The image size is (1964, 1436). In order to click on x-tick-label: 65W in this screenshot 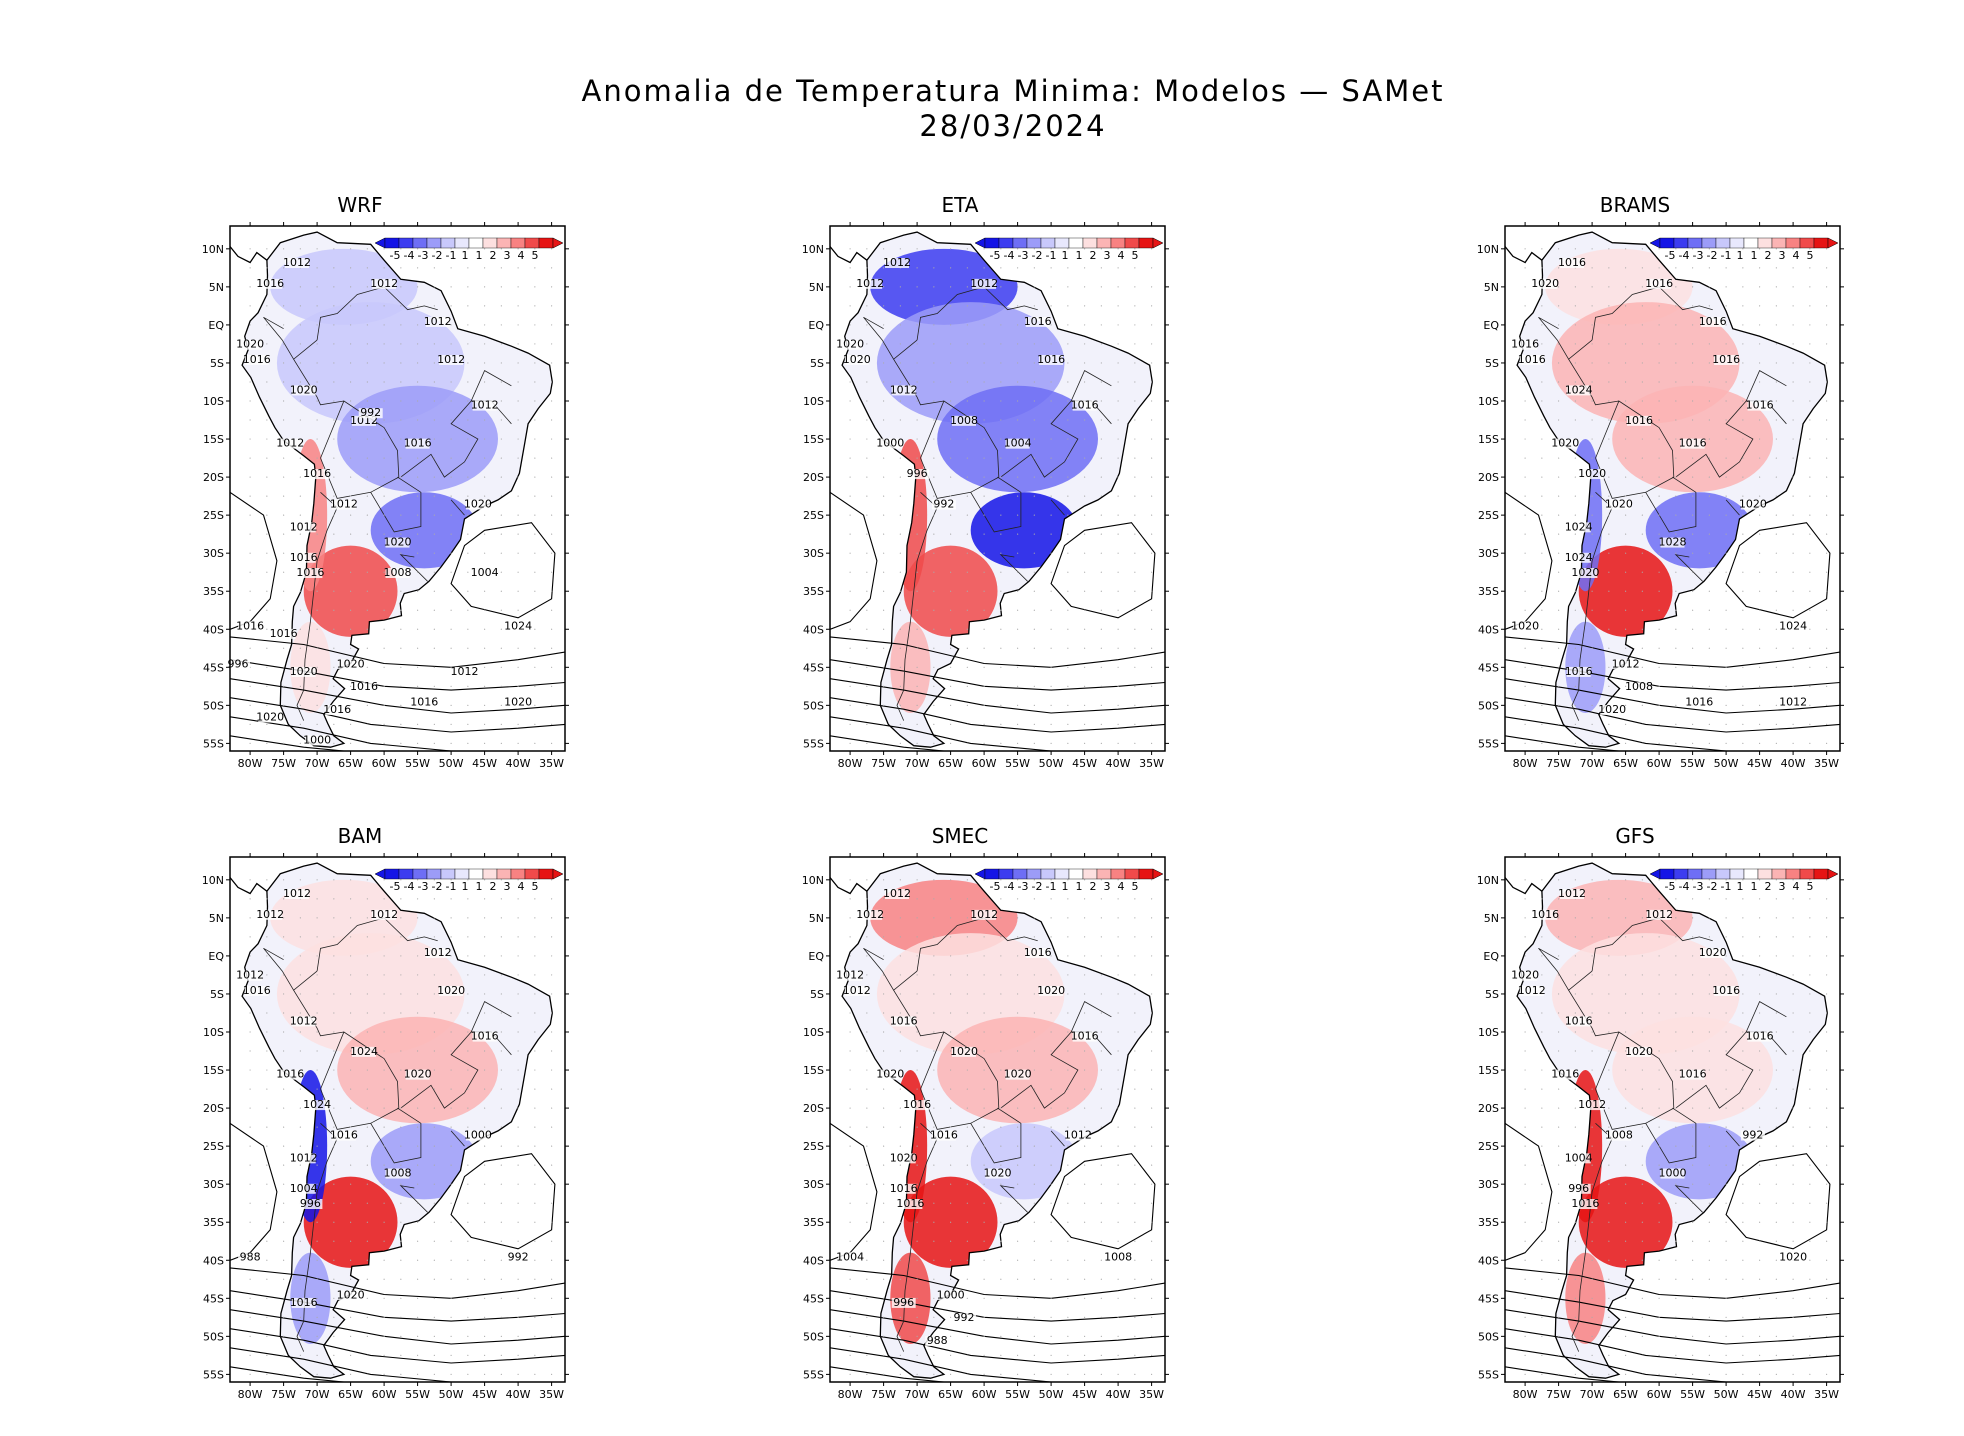, I will do `click(350, 763)`.